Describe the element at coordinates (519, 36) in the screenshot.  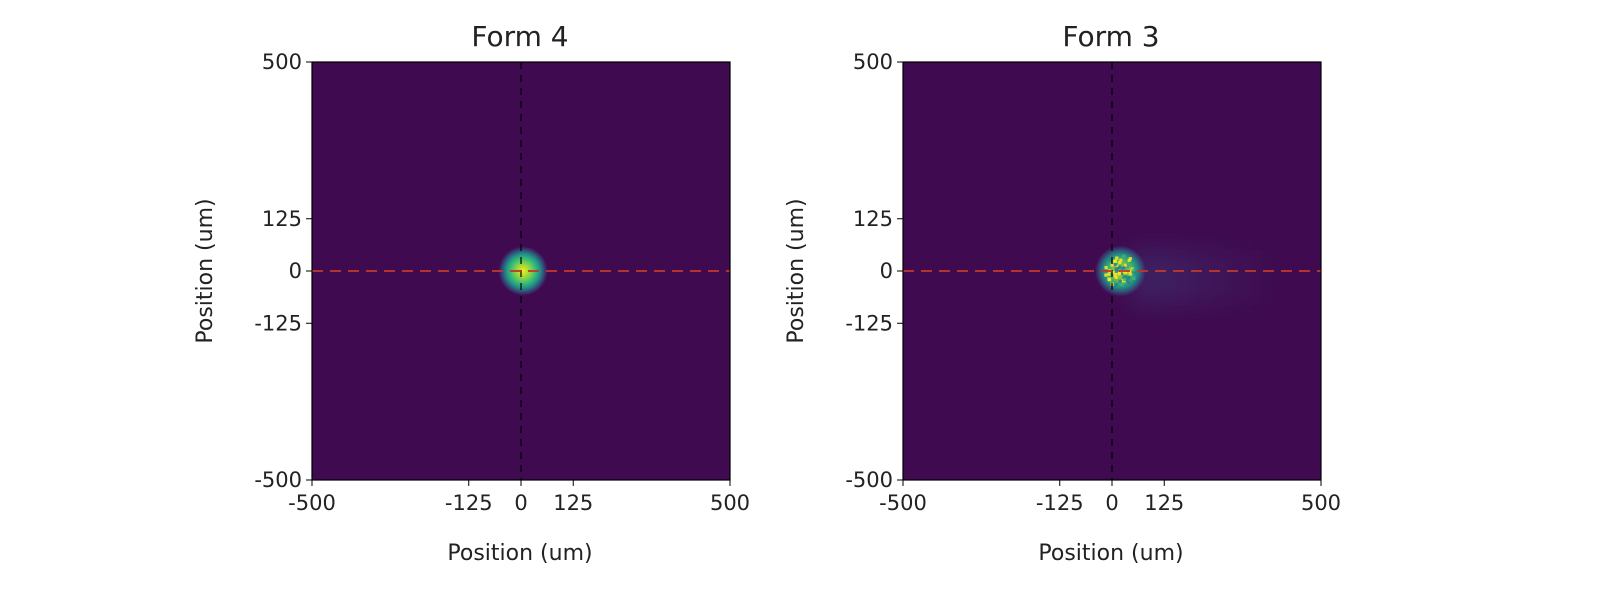
I see `chart-title: Form 4` at that location.